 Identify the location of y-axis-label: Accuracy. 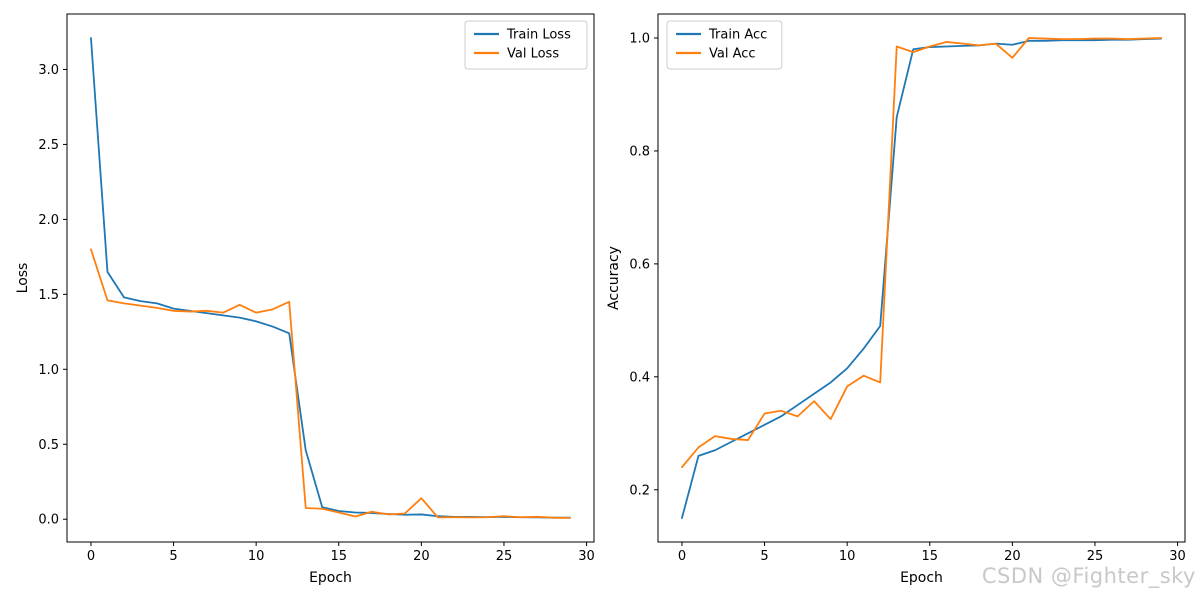
(614, 278).